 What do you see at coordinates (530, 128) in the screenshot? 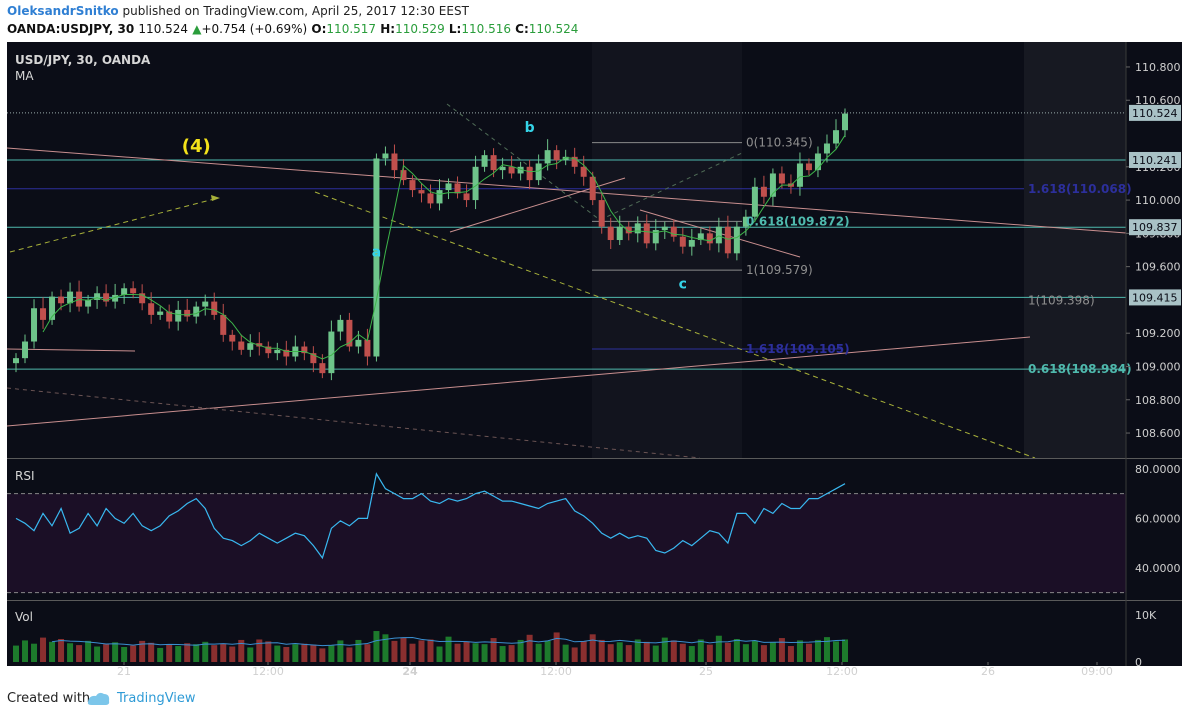
I see `wave-label-b: b` at bounding box center [530, 128].